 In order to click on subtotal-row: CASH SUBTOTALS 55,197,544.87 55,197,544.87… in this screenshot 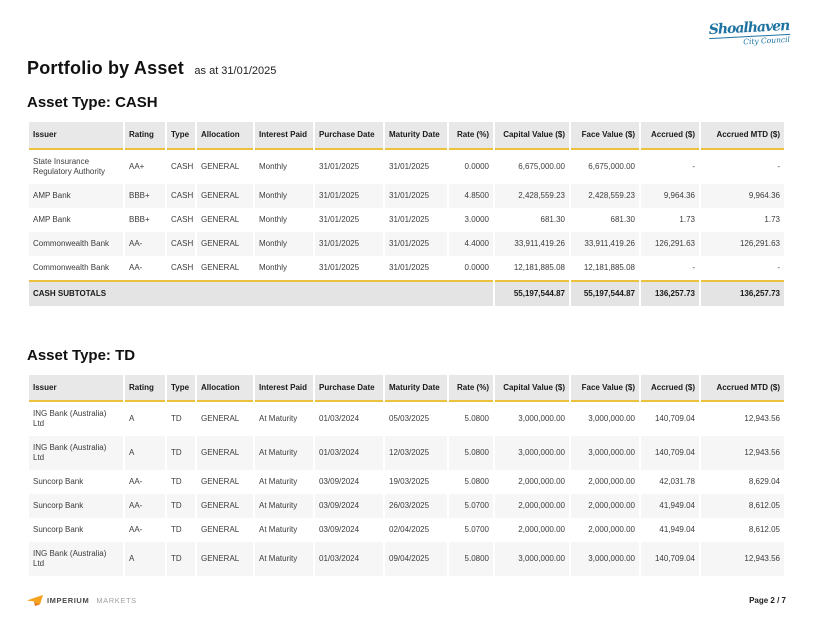, I will do `click(406, 292)`.